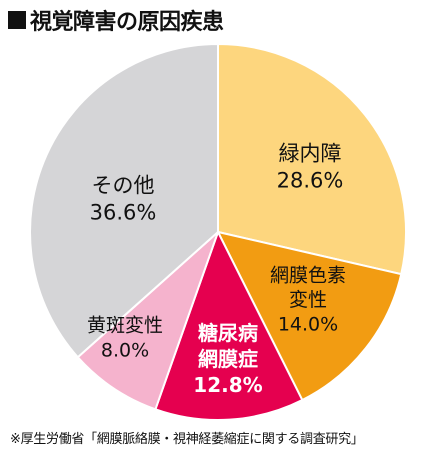 This screenshot has height=458, width=443. What do you see at coordinates (127, 22) in the screenshot?
I see `chart-title-text: 視覚障害の原因疾患` at bounding box center [127, 22].